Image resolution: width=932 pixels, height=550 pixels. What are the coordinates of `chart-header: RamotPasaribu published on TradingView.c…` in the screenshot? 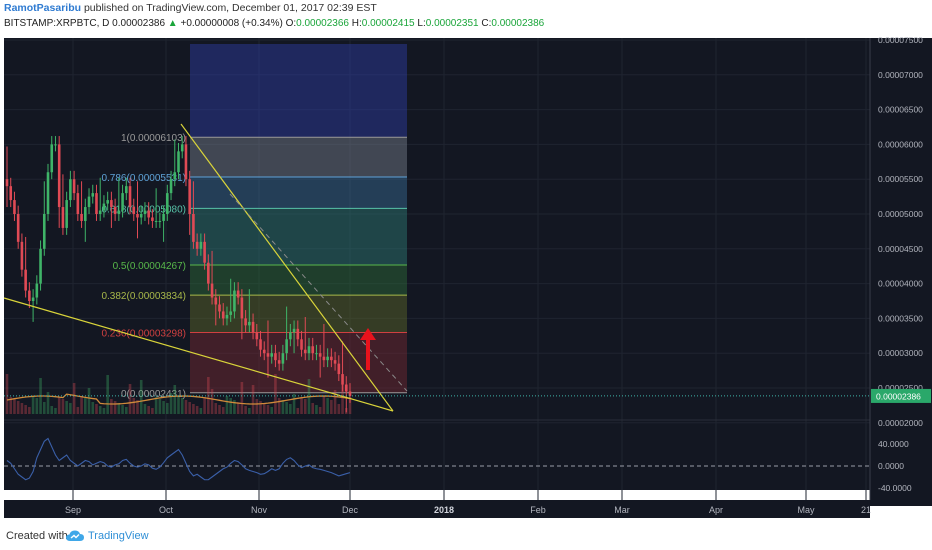 It's located at (466, 17).